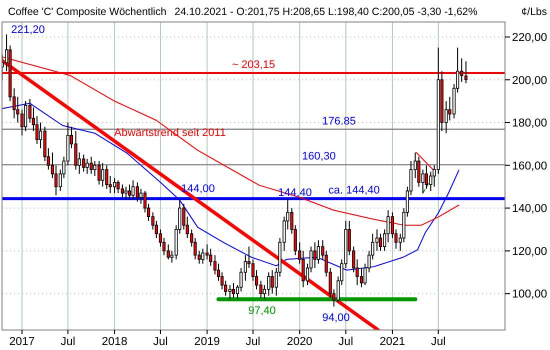 The image size is (550, 350). I want to click on ref-line-label: 176.85, so click(339, 121).